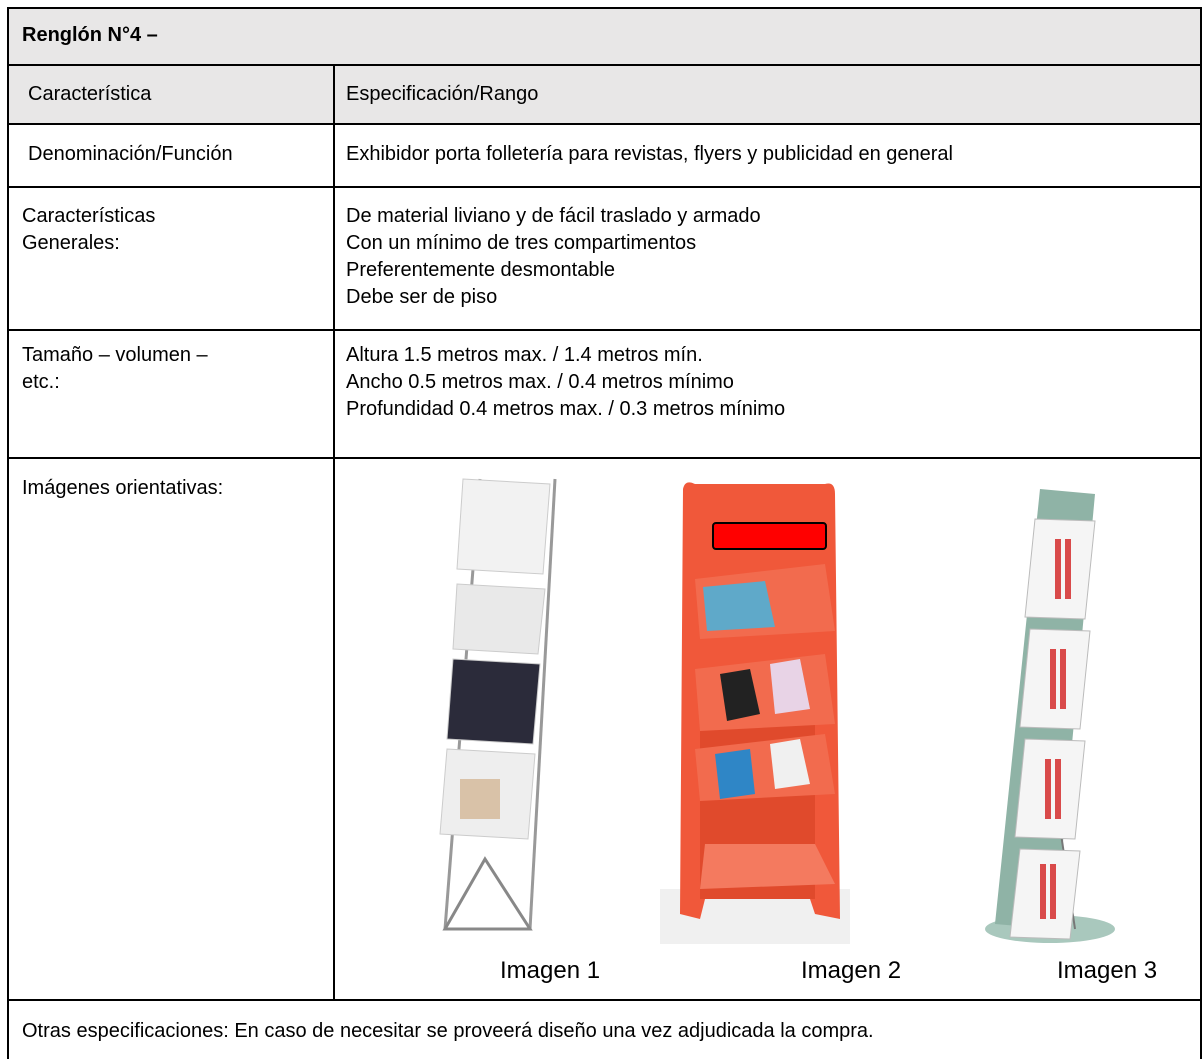 The image size is (1202, 1059). Describe the element at coordinates (71, 243) in the screenshot. I see `row-label: Generales:` at that location.